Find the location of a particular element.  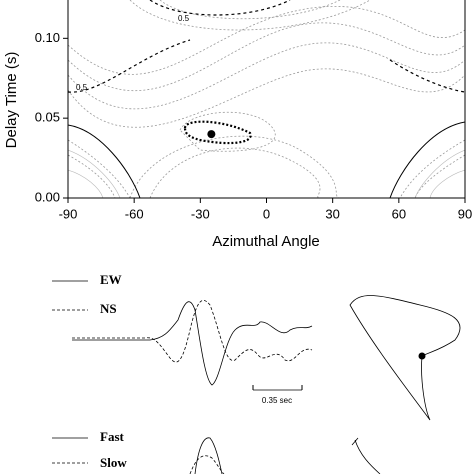

x-tick-label: 90 is located at coordinates (465, 213).